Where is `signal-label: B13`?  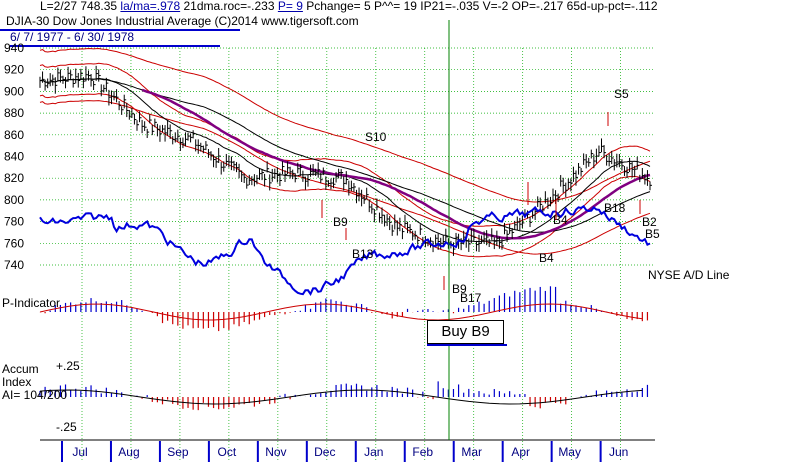 signal-label: B13 is located at coordinates (363, 254).